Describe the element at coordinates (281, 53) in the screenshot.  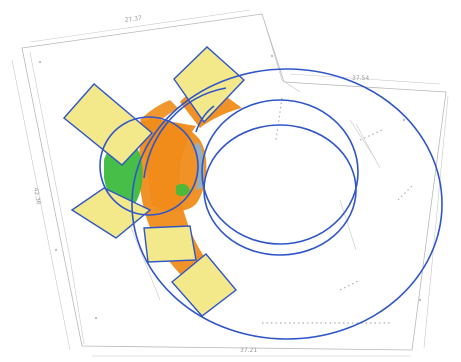
I see `top-notch-line` at that location.